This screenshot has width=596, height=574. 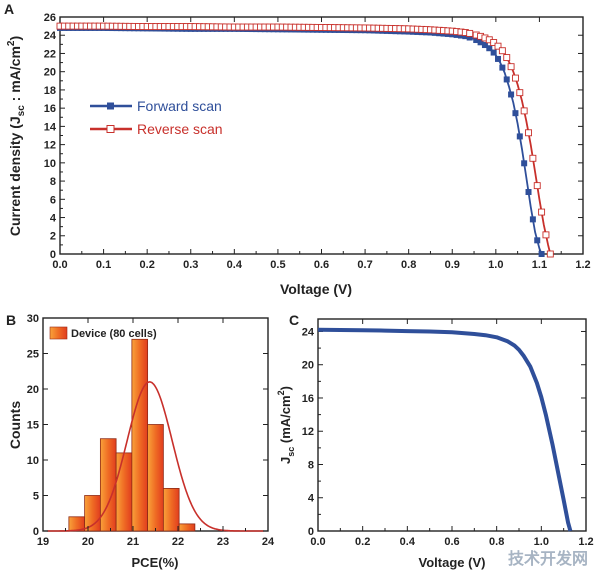 What do you see at coordinates (178, 542) in the screenshot?
I see `x-tick-label: 22` at bounding box center [178, 542].